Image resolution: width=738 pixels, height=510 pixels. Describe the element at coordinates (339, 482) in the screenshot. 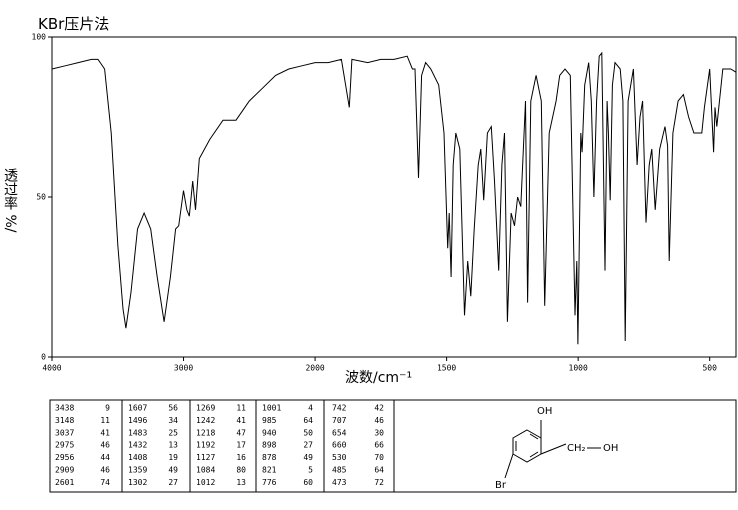

I see `peak-wavenumber: 473` at that location.